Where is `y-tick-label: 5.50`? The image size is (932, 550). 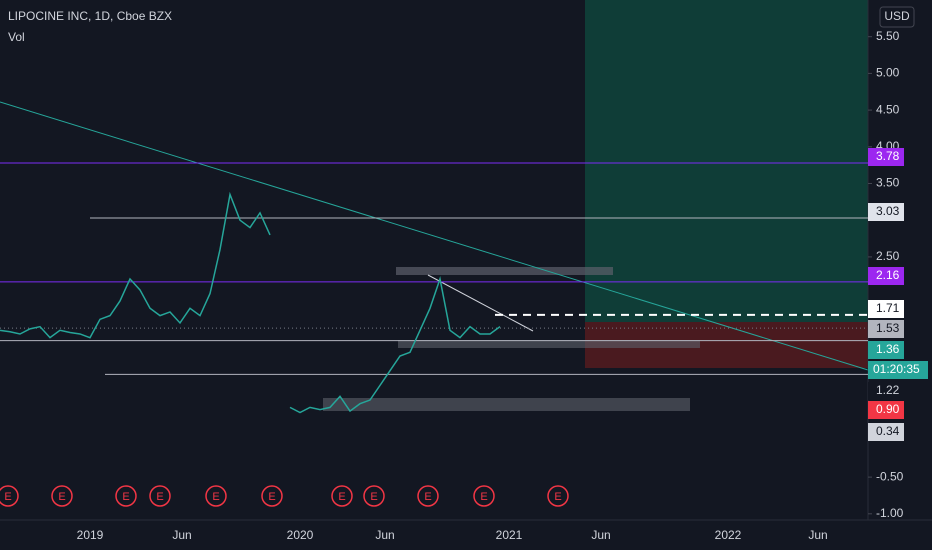
y-tick-label: 5.50 is located at coordinates (888, 36).